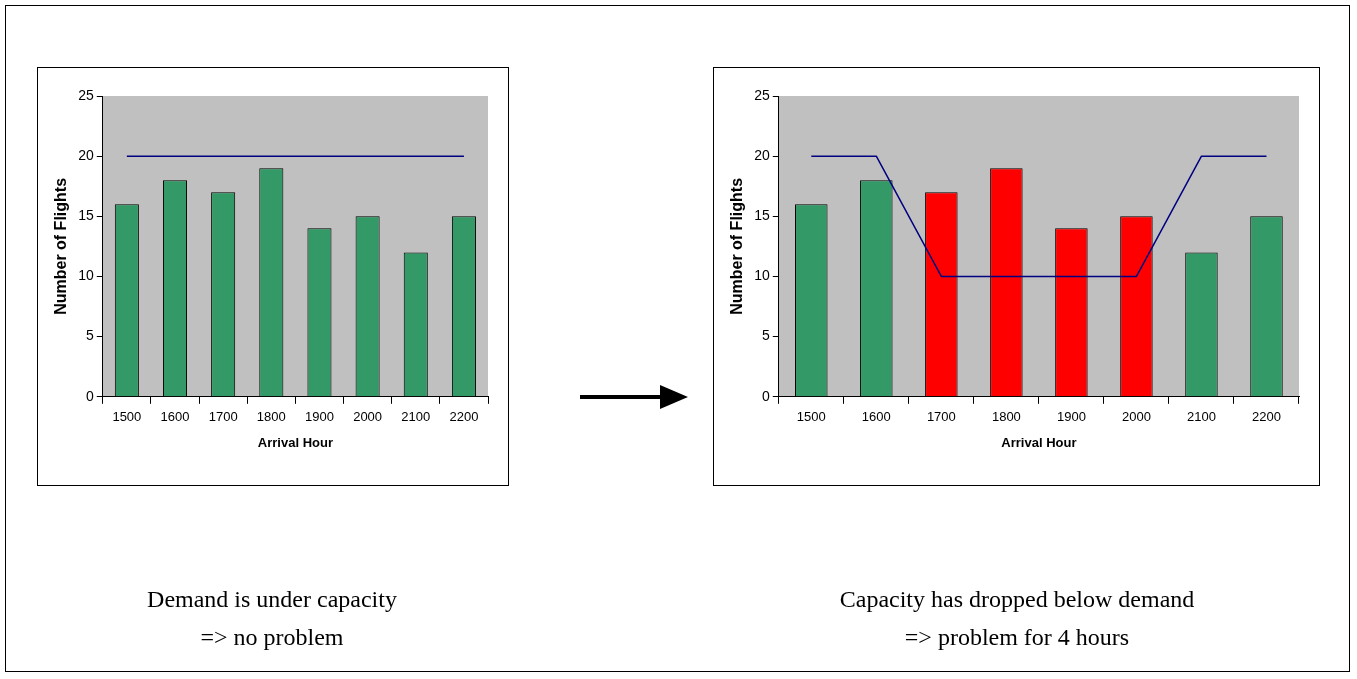  What do you see at coordinates (1017, 599) in the screenshot?
I see `text: Capacity has dropped below demand` at bounding box center [1017, 599].